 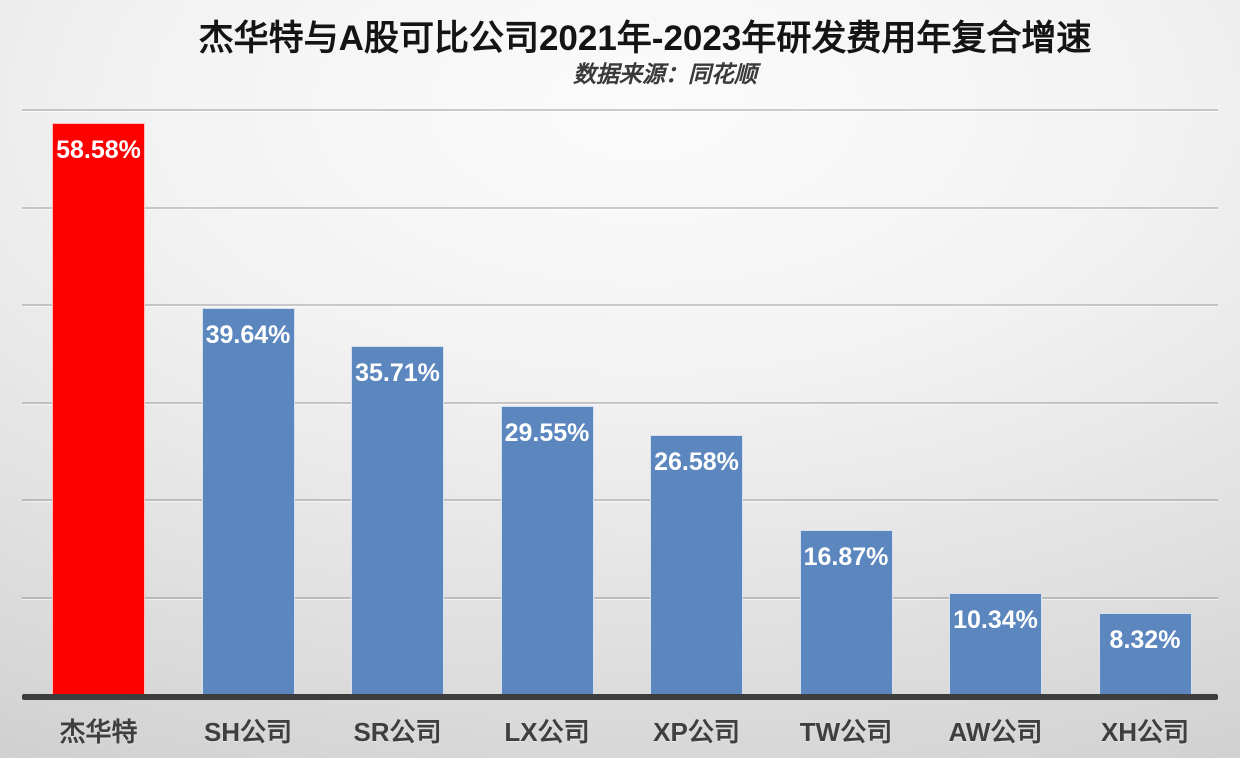 I want to click on bar: 39.64%, so click(x=248, y=500).